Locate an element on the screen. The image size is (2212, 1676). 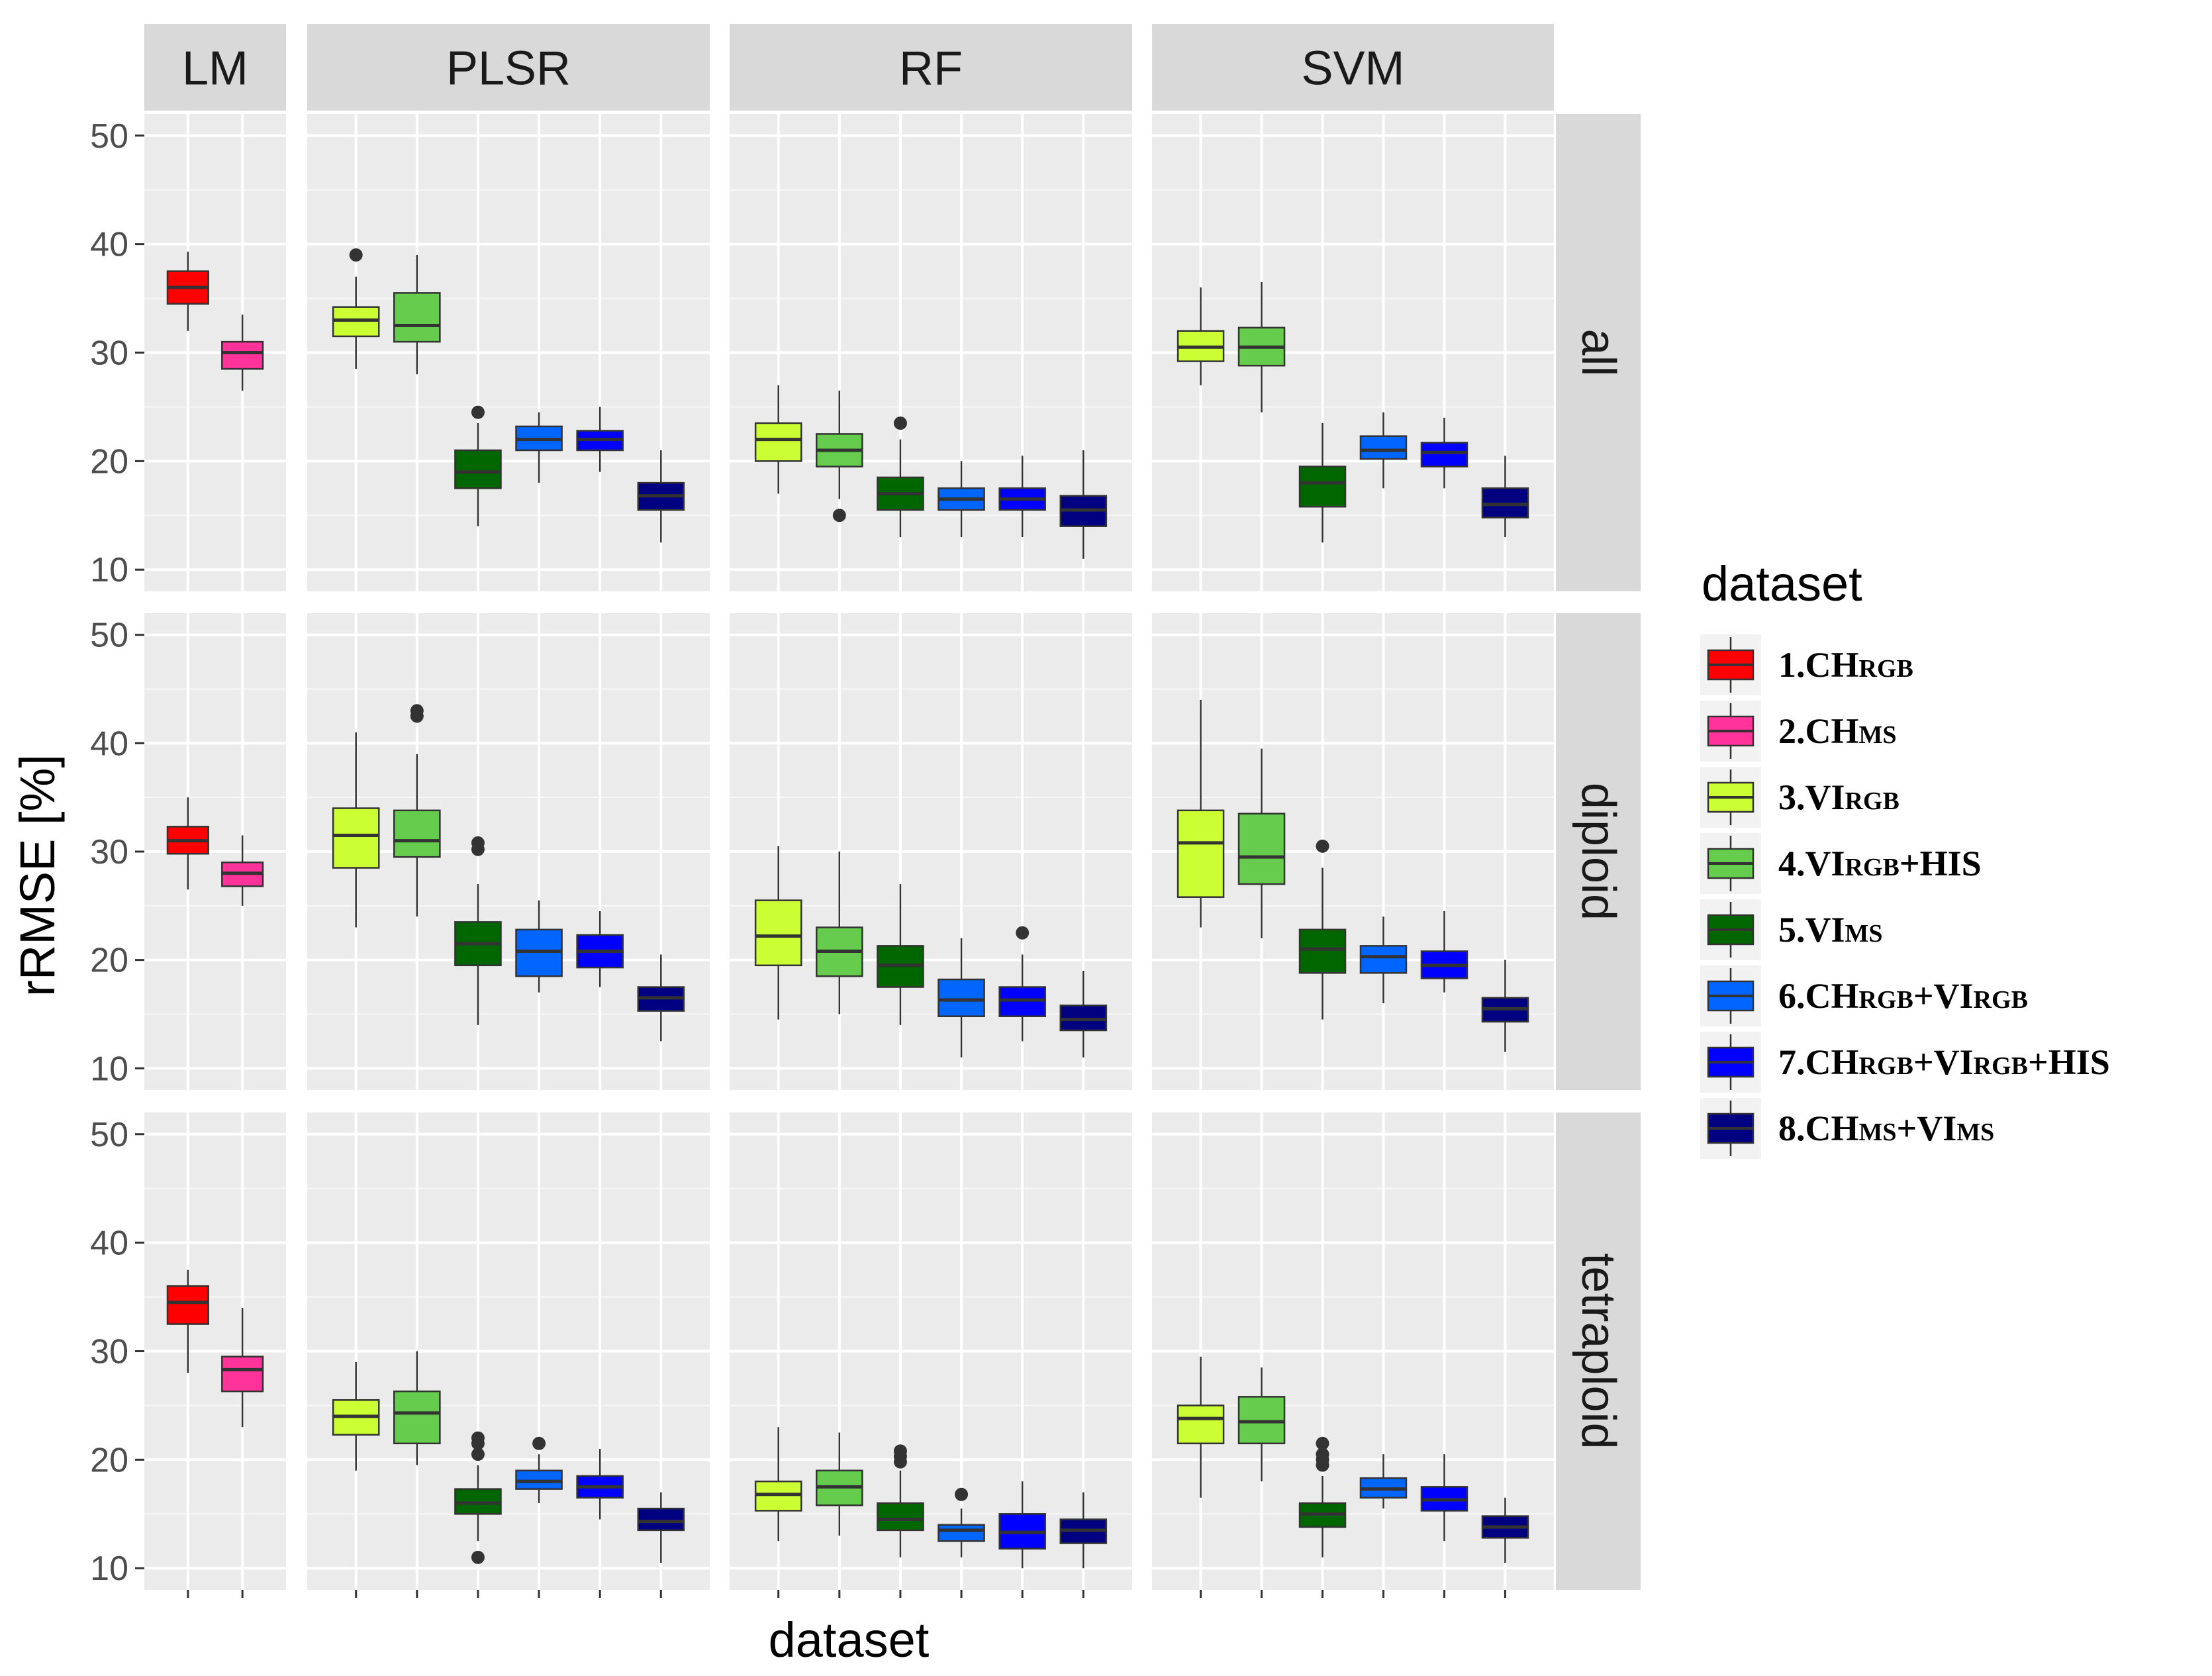
panel-tetraploid-RF is located at coordinates (931, 1351).